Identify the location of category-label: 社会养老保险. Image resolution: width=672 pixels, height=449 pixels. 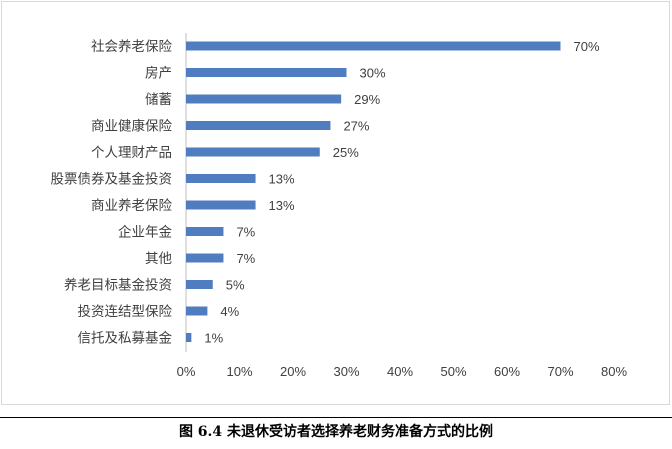
(131, 47).